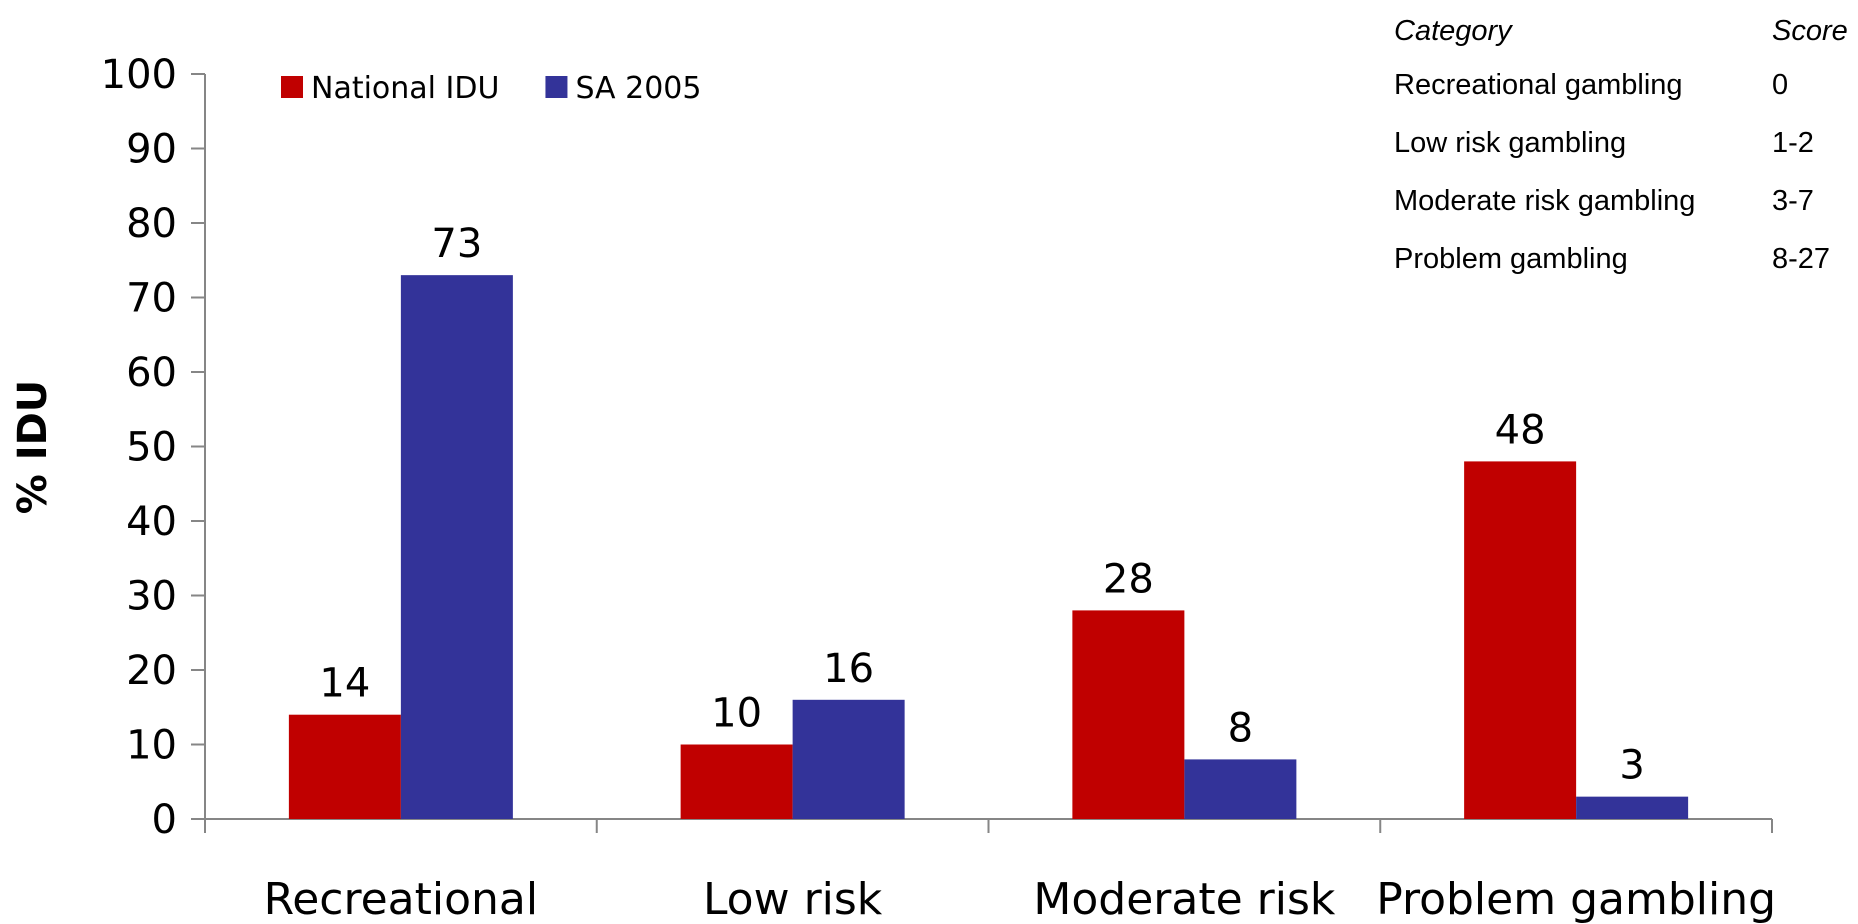  I want to click on score-table-row: Problem gambling 8-27, so click(1626, 259).